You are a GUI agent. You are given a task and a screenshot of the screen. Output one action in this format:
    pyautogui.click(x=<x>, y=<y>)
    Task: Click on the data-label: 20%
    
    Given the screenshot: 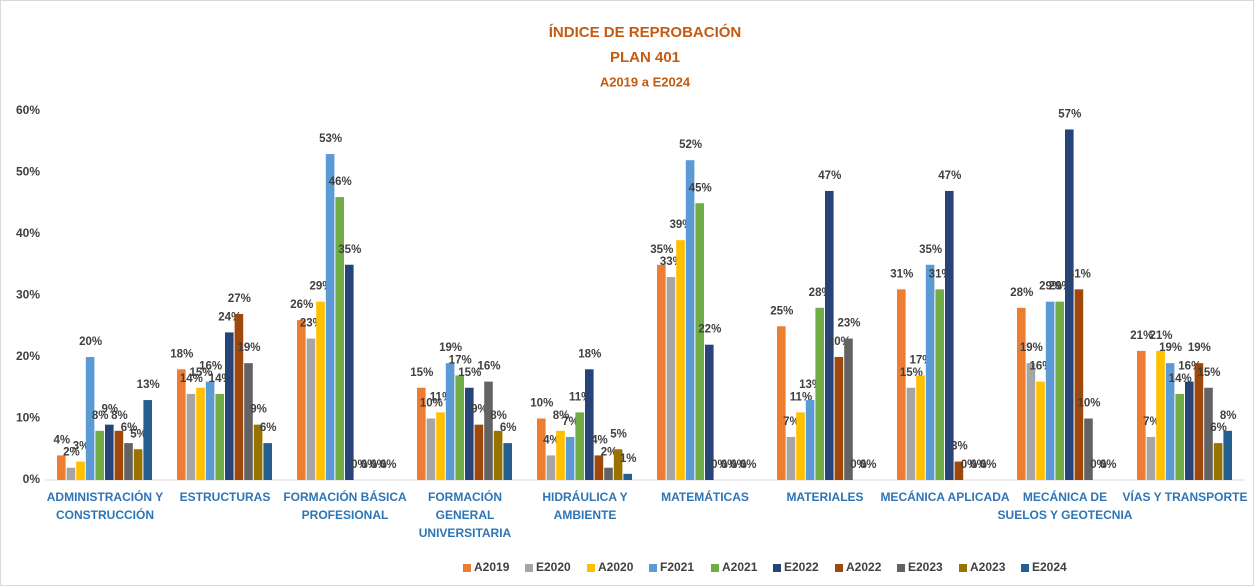 What is the action you would take?
    pyautogui.click(x=90, y=342)
    